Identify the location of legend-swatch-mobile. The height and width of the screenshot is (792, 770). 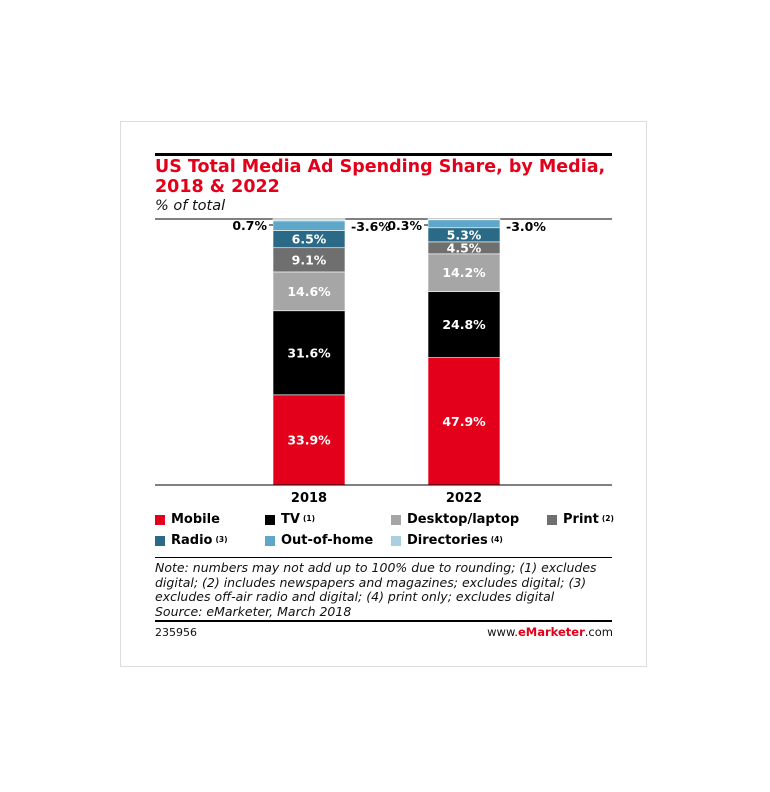
(160, 519).